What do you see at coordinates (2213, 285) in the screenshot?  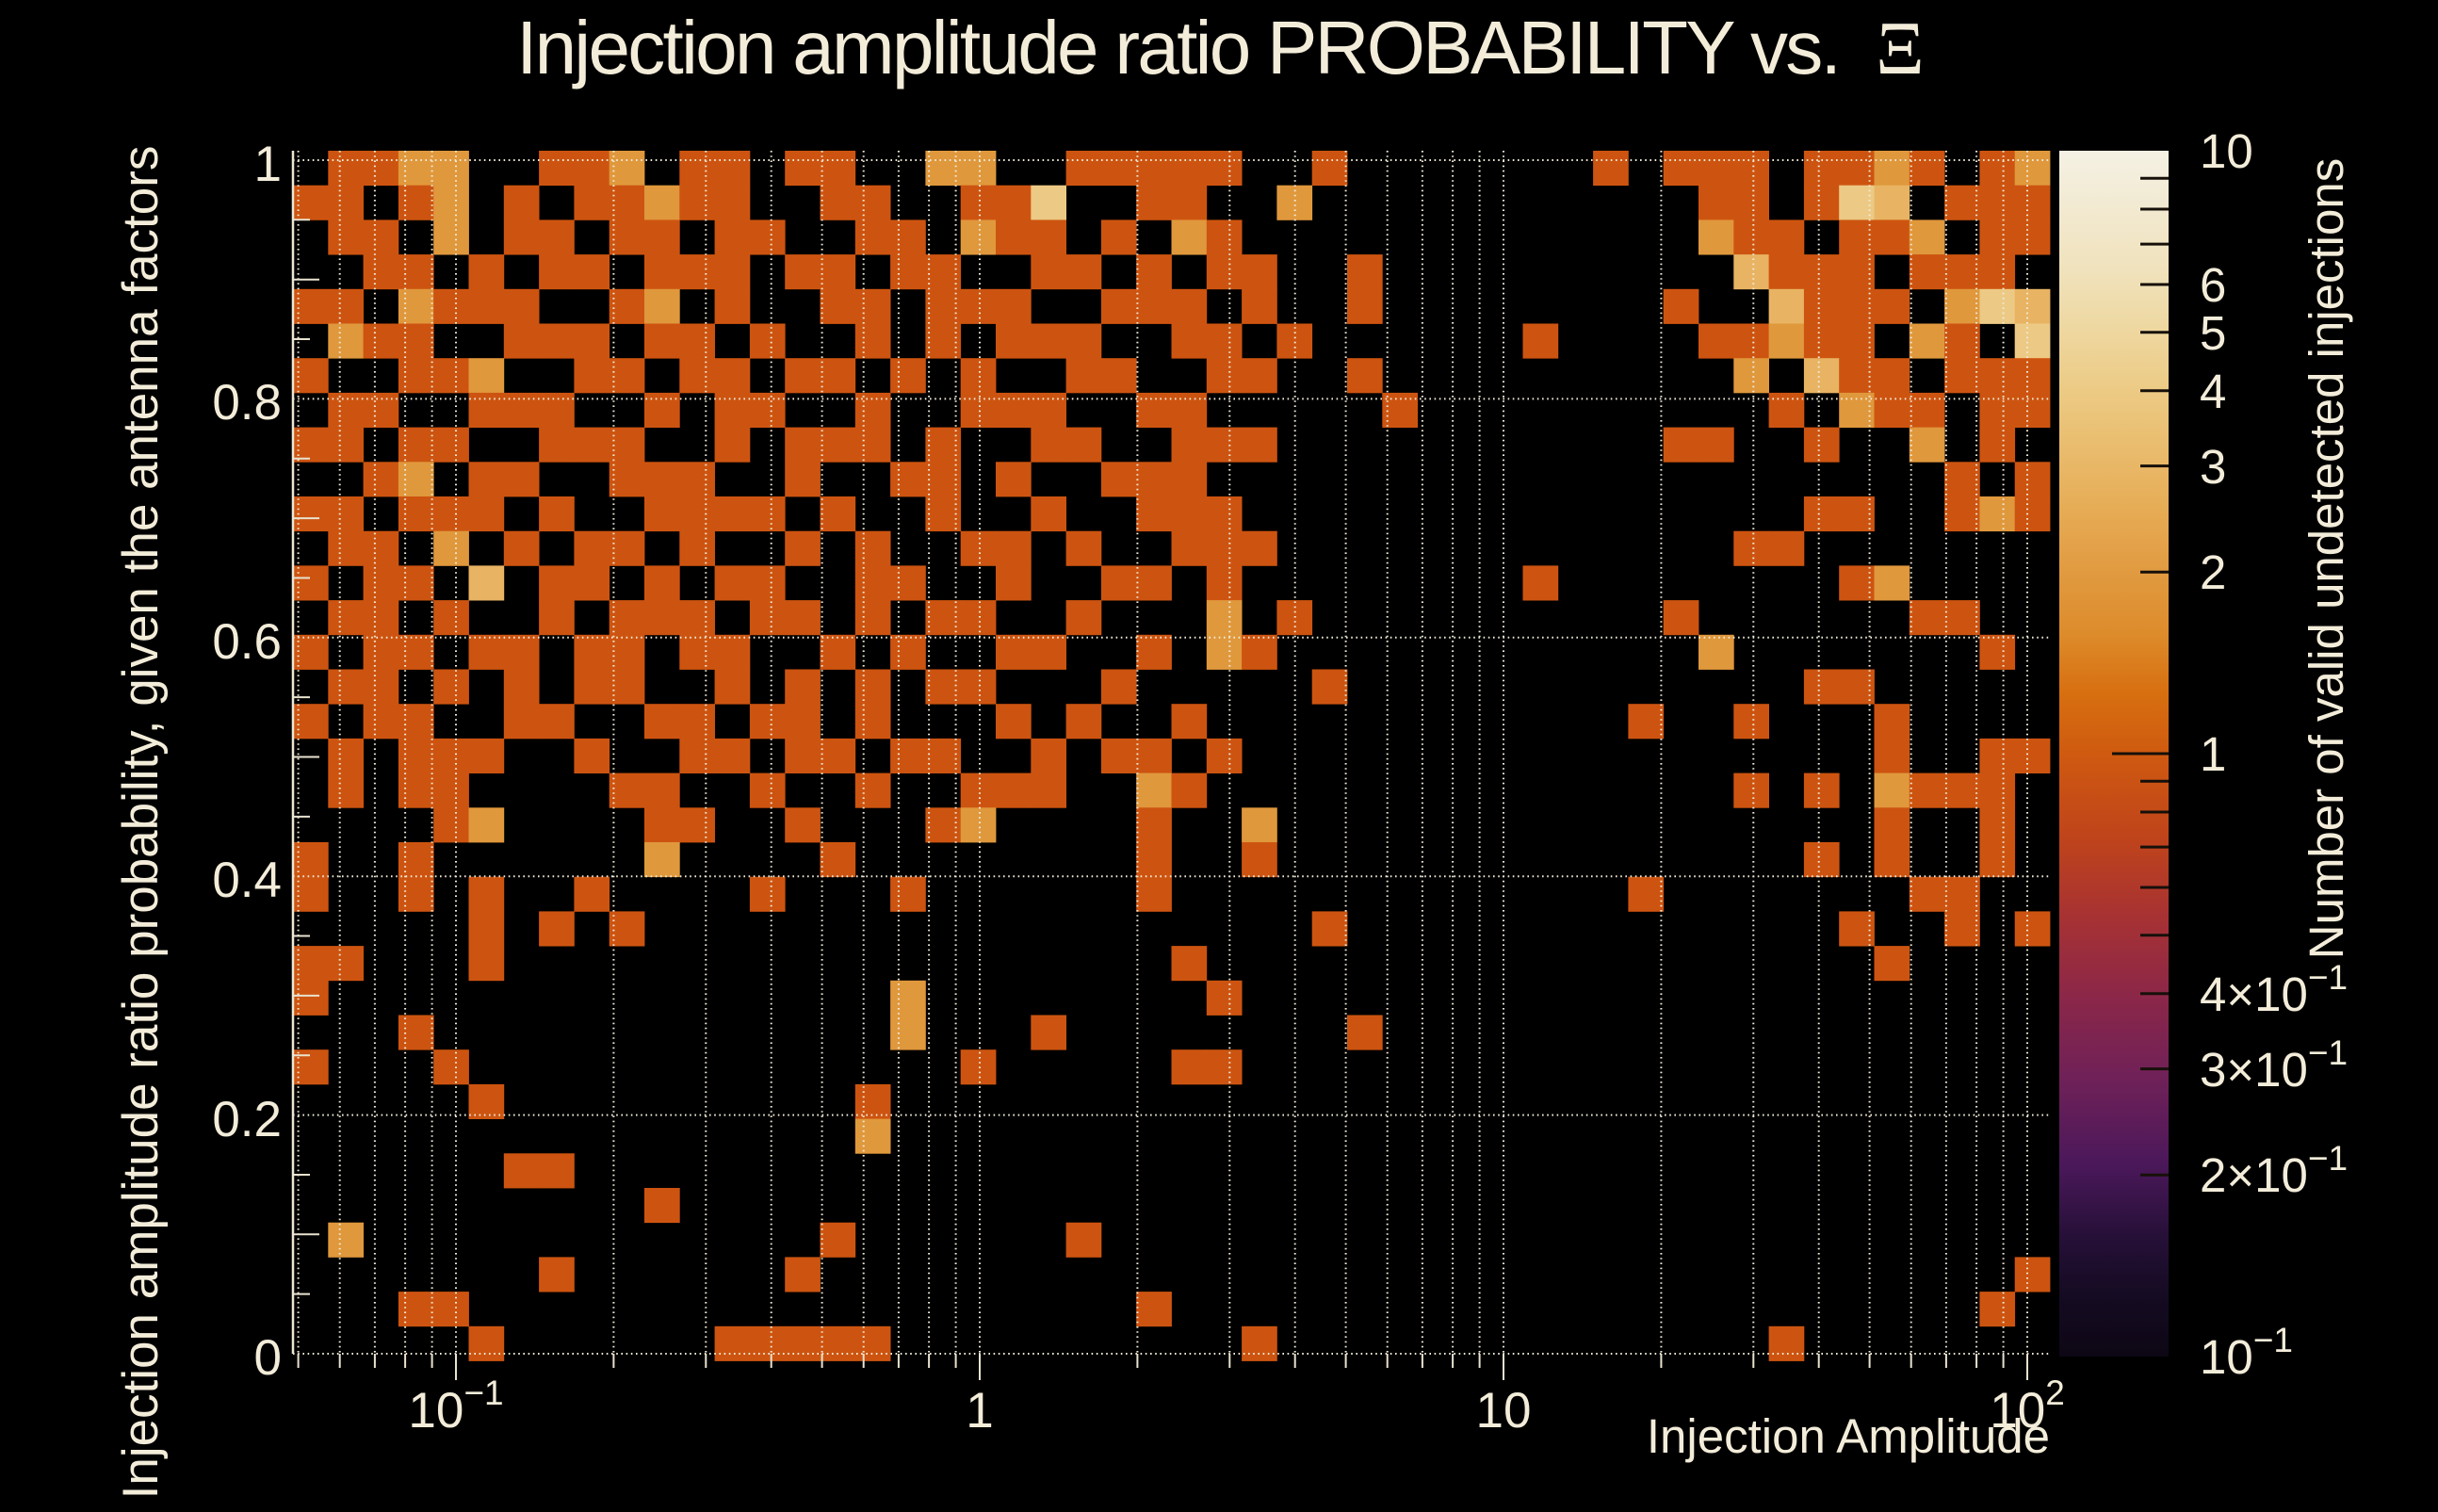 I see `svg-text: 6` at bounding box center [2213, 285].